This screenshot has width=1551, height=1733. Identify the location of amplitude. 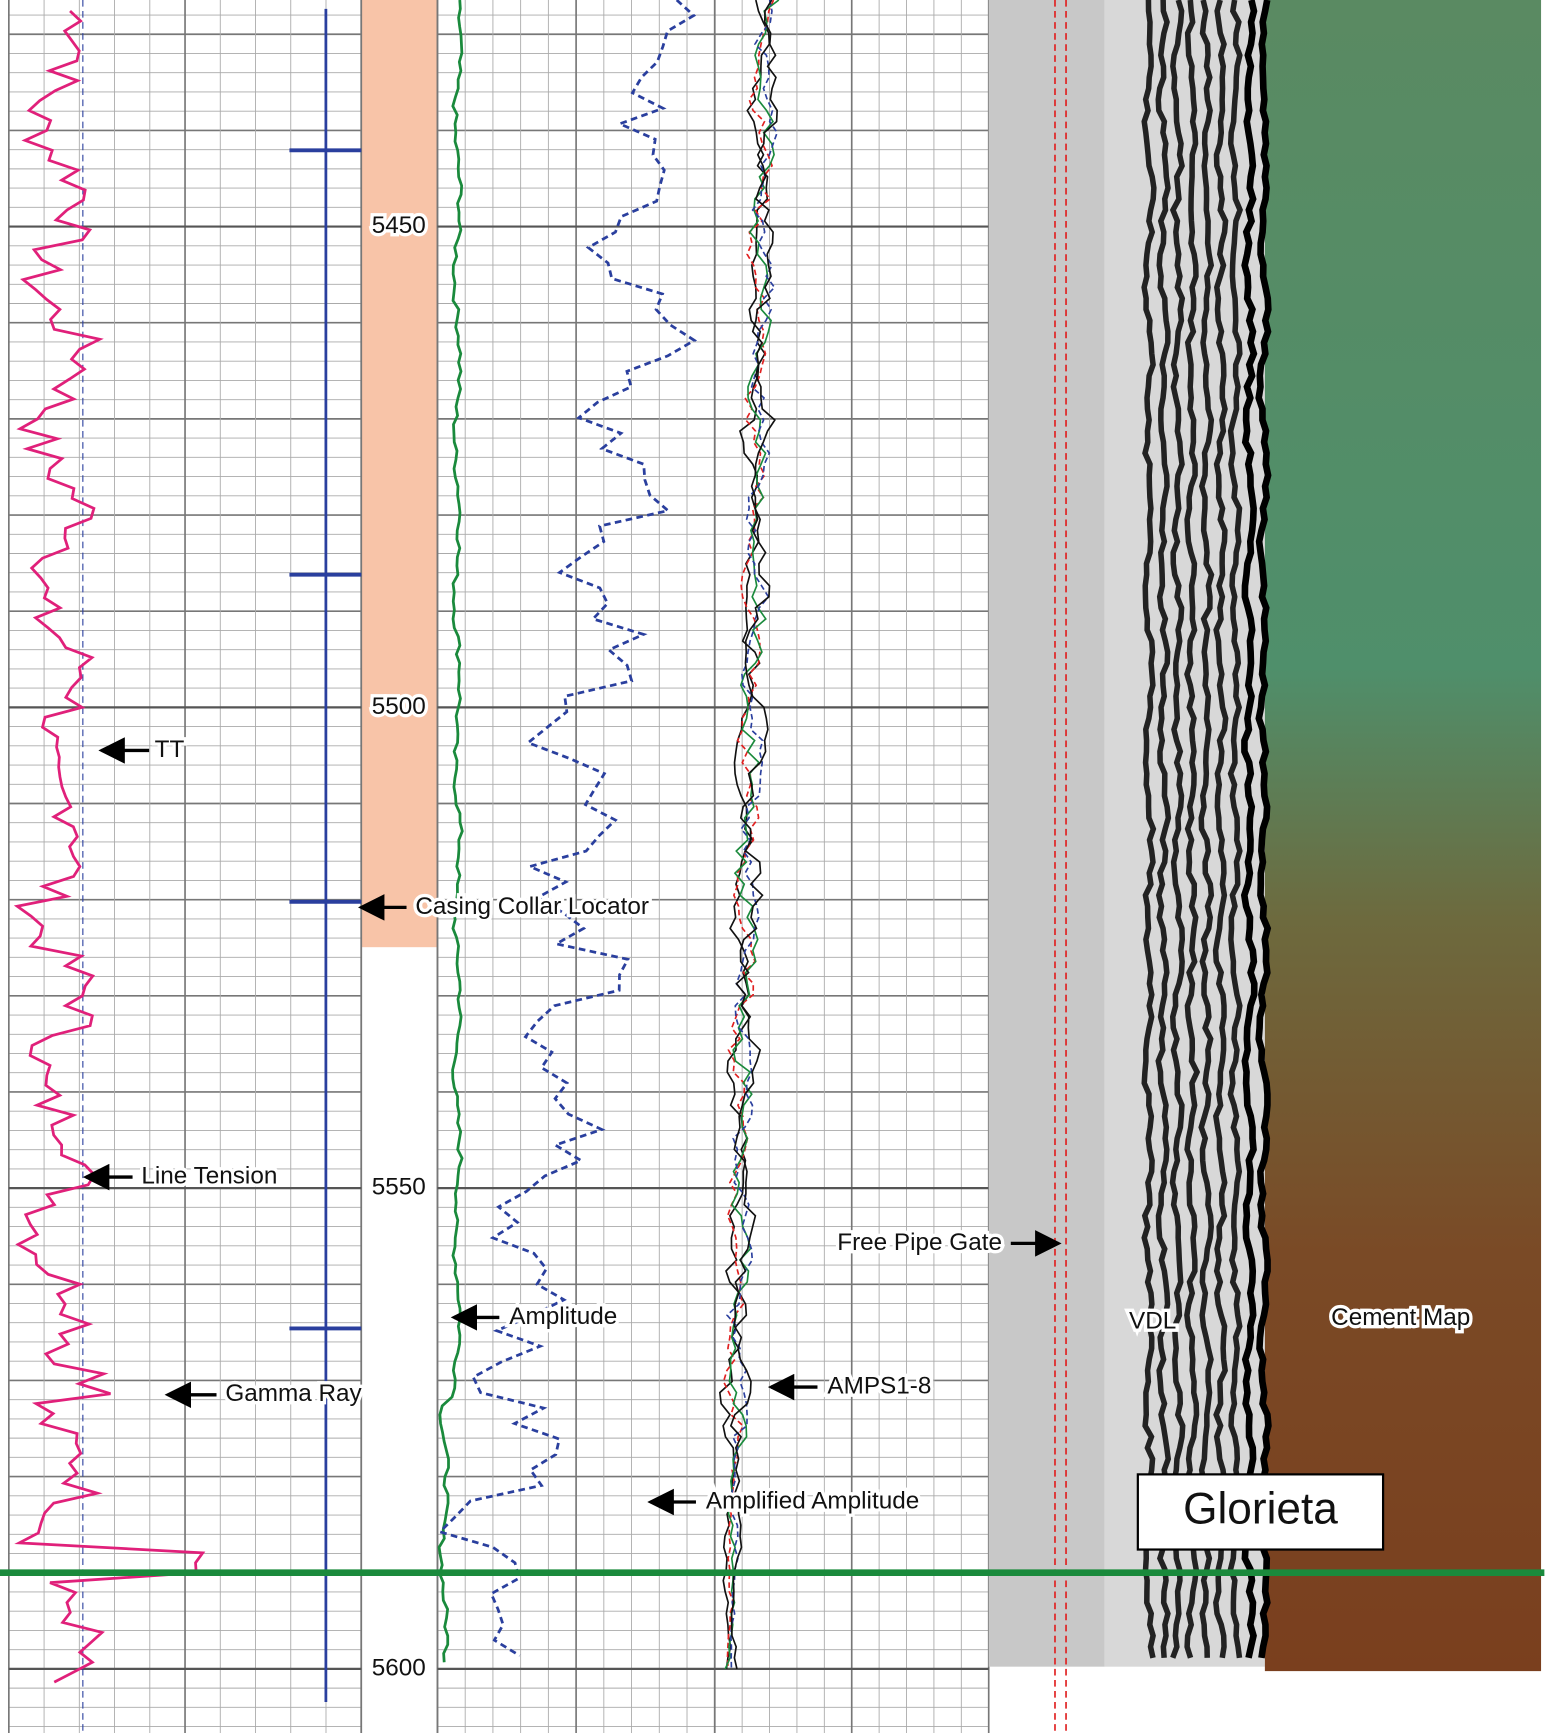
(450, 831).